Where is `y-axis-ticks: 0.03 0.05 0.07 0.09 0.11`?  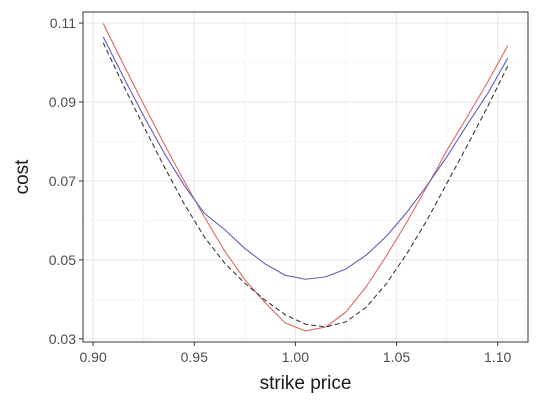 y-axis-ticks: 0.03 0.05 0.07 0.09 0.11 is located at coordinates (66, 181).